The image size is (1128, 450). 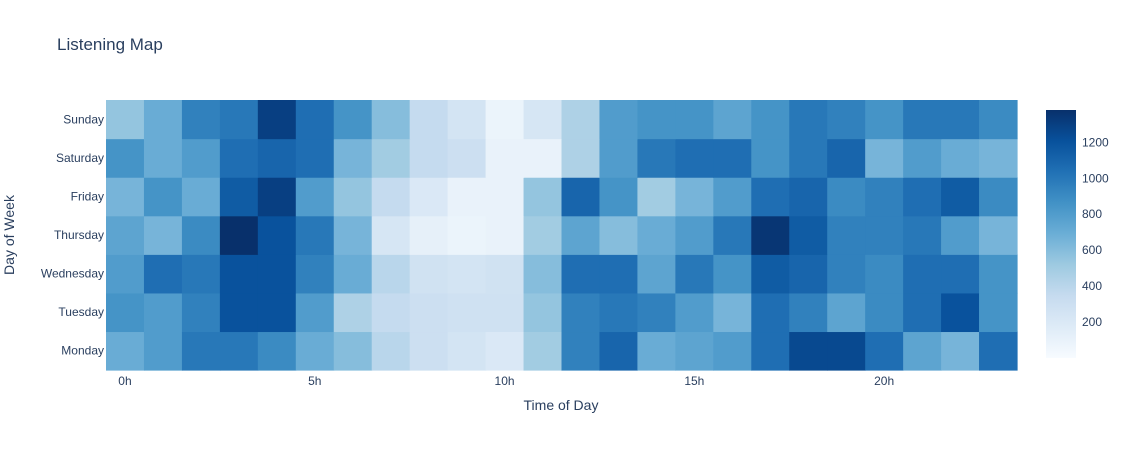 What do you see at coordinates (1092, 214) in the screenshot?
I see `colorbar-tick-label: 800` at bounding box center [1092, 214].